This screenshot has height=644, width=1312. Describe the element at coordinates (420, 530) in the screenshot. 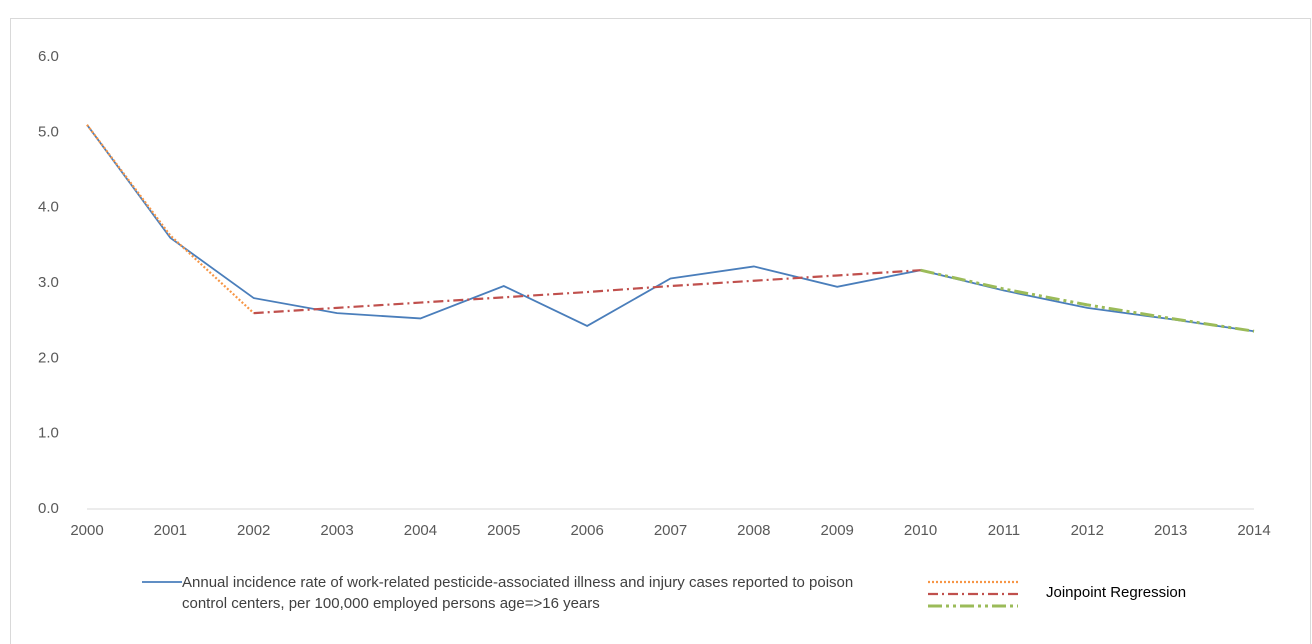

I see `x-tick-label: 2004` at that location.